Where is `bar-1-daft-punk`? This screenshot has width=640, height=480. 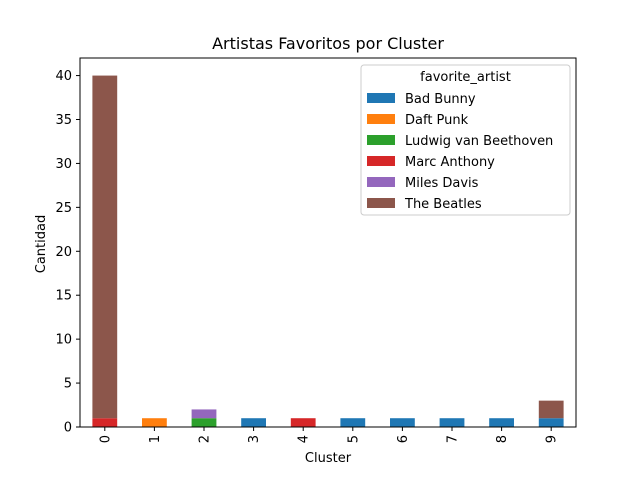
bar-1-daft-punk is located at coordinates (154, 422).